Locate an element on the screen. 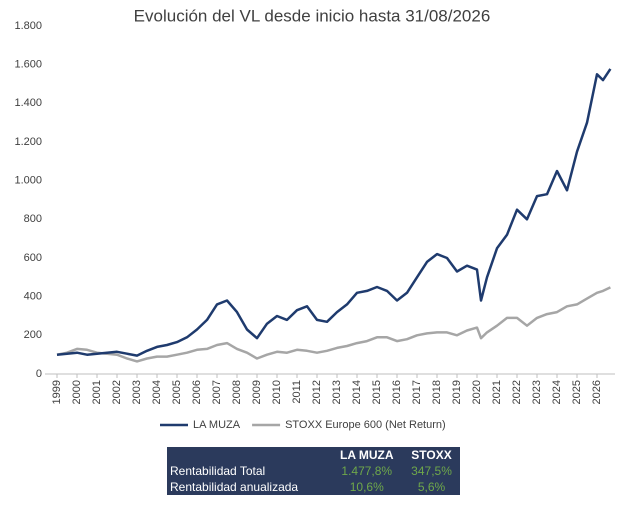 The width and height of the screenshot is (629, 508). cell: 1.477,8% is located at coordinates (367, 471).